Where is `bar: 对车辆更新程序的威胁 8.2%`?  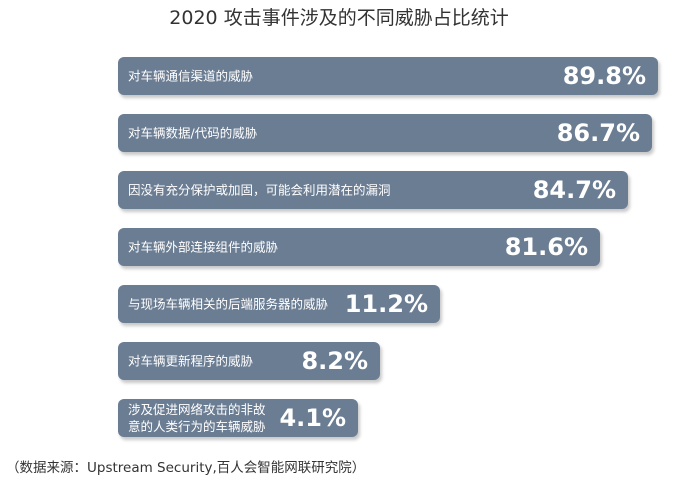 bar: 对车辆更新程序的威胁 8.2% is located at coordinates (249, 361).